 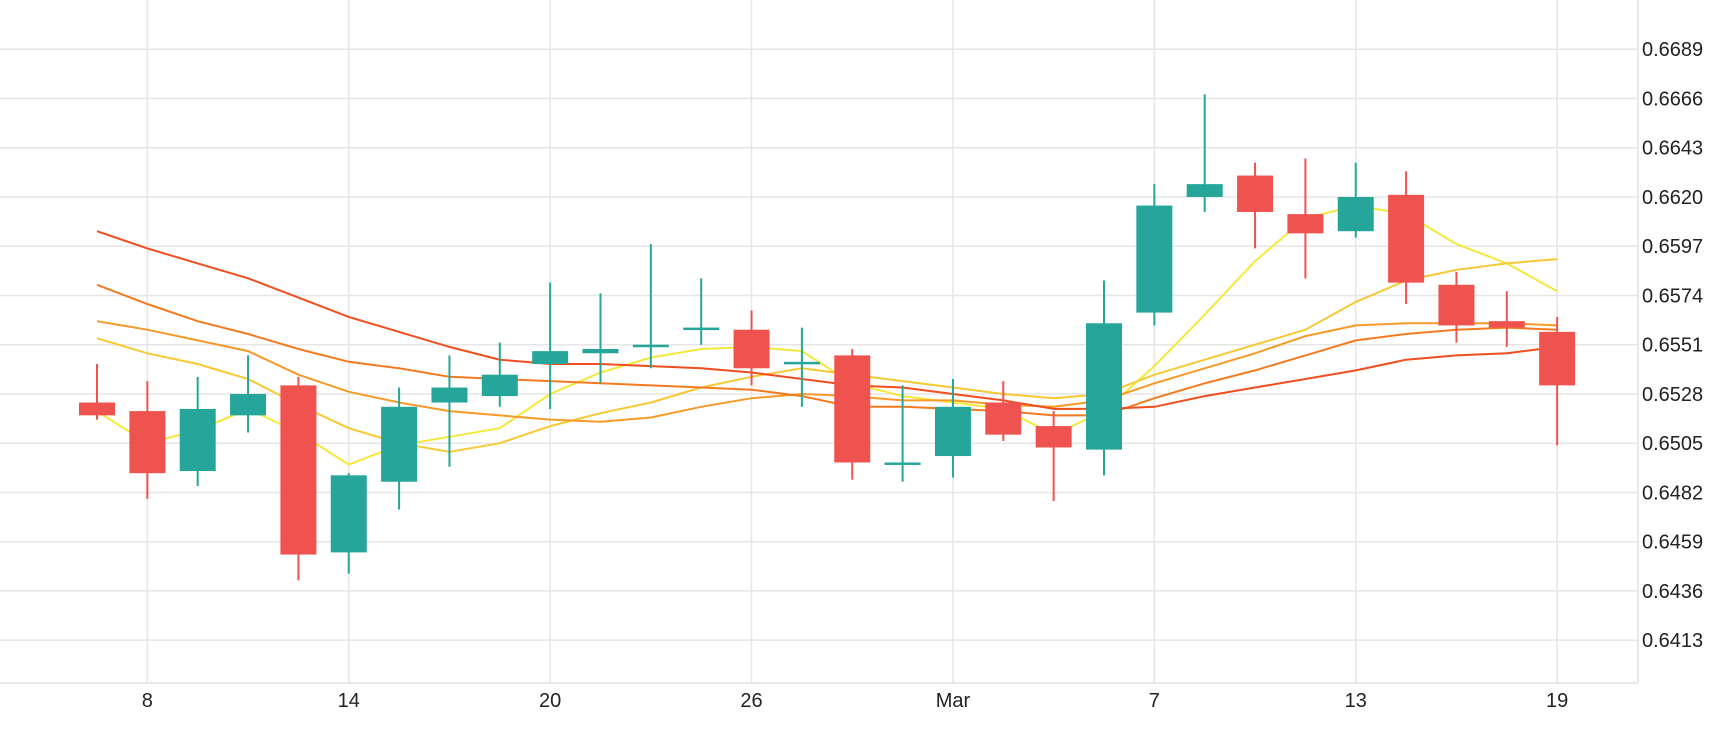 I want to click on x-tick-label: 26, so click(x=751, y=701).